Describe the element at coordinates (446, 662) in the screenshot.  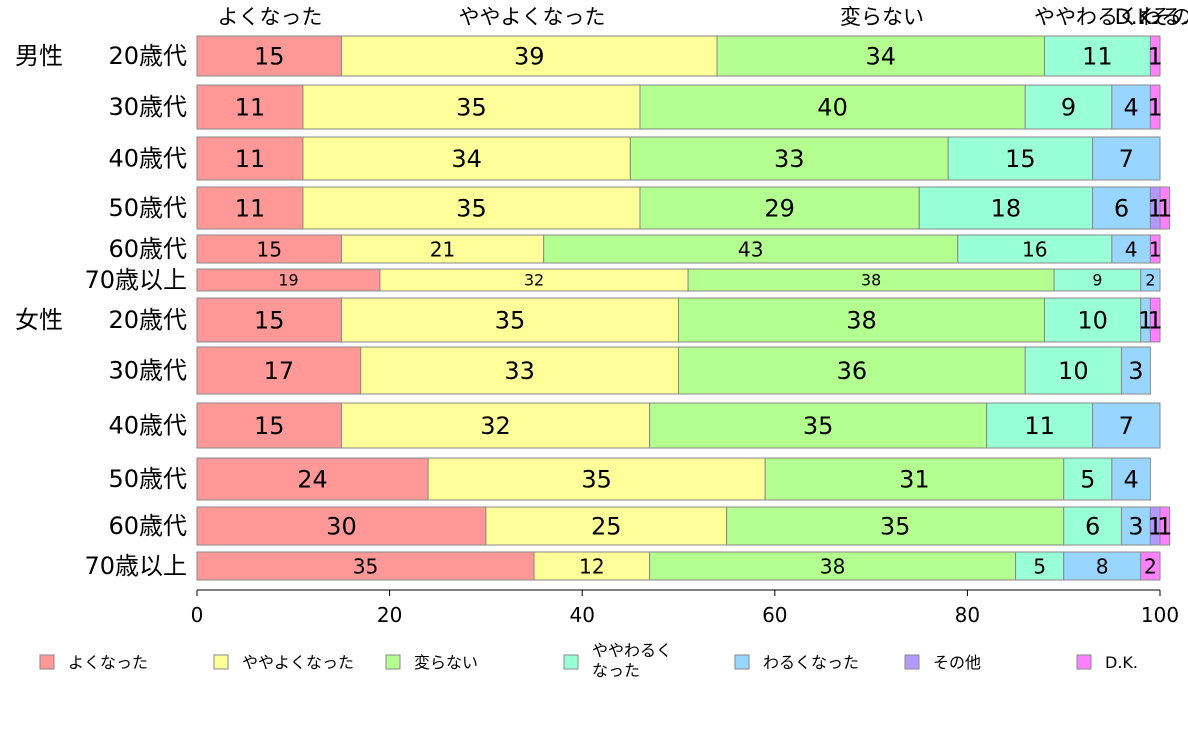
I see `legend-label: 変らない` at that location.